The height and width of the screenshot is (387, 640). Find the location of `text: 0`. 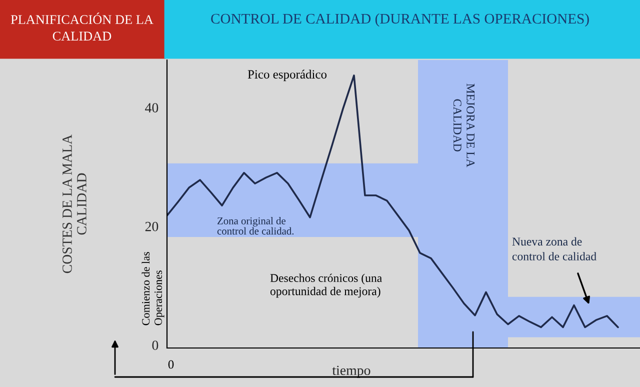

text: 0 is located at coordinates (171, 364).